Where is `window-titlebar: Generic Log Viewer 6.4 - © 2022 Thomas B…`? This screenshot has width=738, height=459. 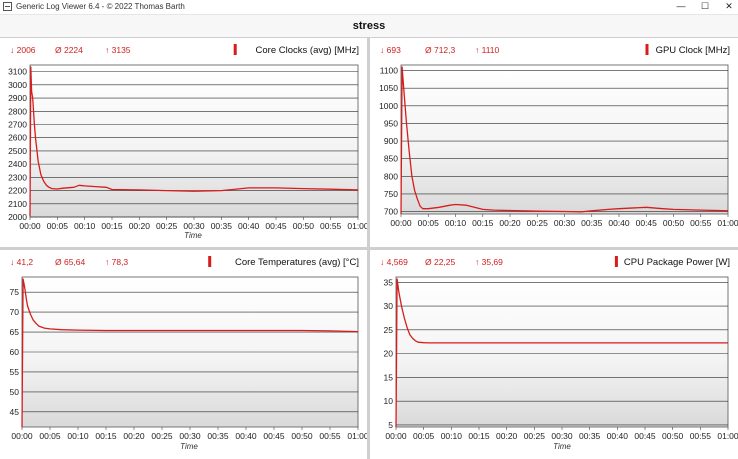
window-titlebar: Generic Log Viewer 6.4 - © 2022 Thomas B… is located at coordinates (369, 7).